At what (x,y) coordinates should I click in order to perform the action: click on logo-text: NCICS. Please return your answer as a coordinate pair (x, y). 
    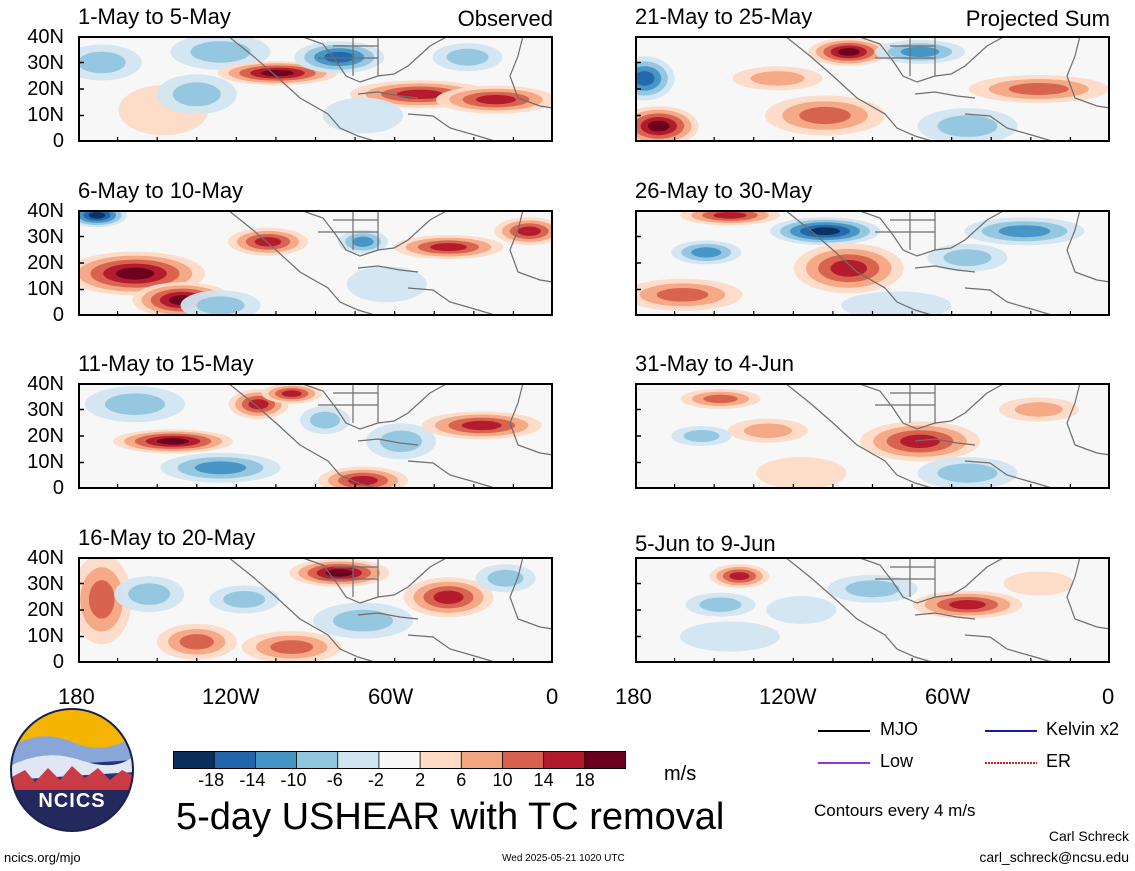
    Looking at the image, I should click on (72, 801).